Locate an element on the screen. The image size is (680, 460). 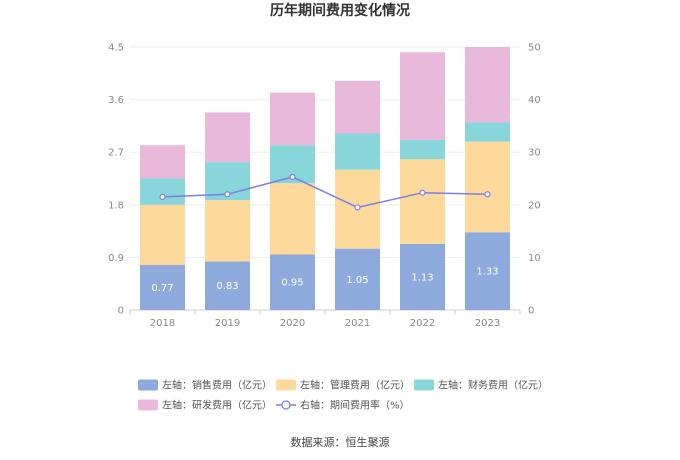
left-tick-label: 1.8 is located at coordinates (116, 205).